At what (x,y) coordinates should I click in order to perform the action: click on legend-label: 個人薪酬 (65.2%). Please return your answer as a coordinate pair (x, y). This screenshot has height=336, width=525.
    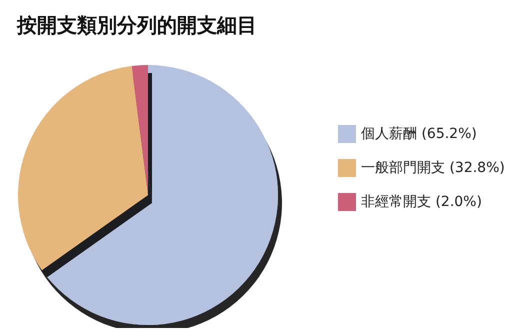
    Looking at the image, I should click on (419, 134).